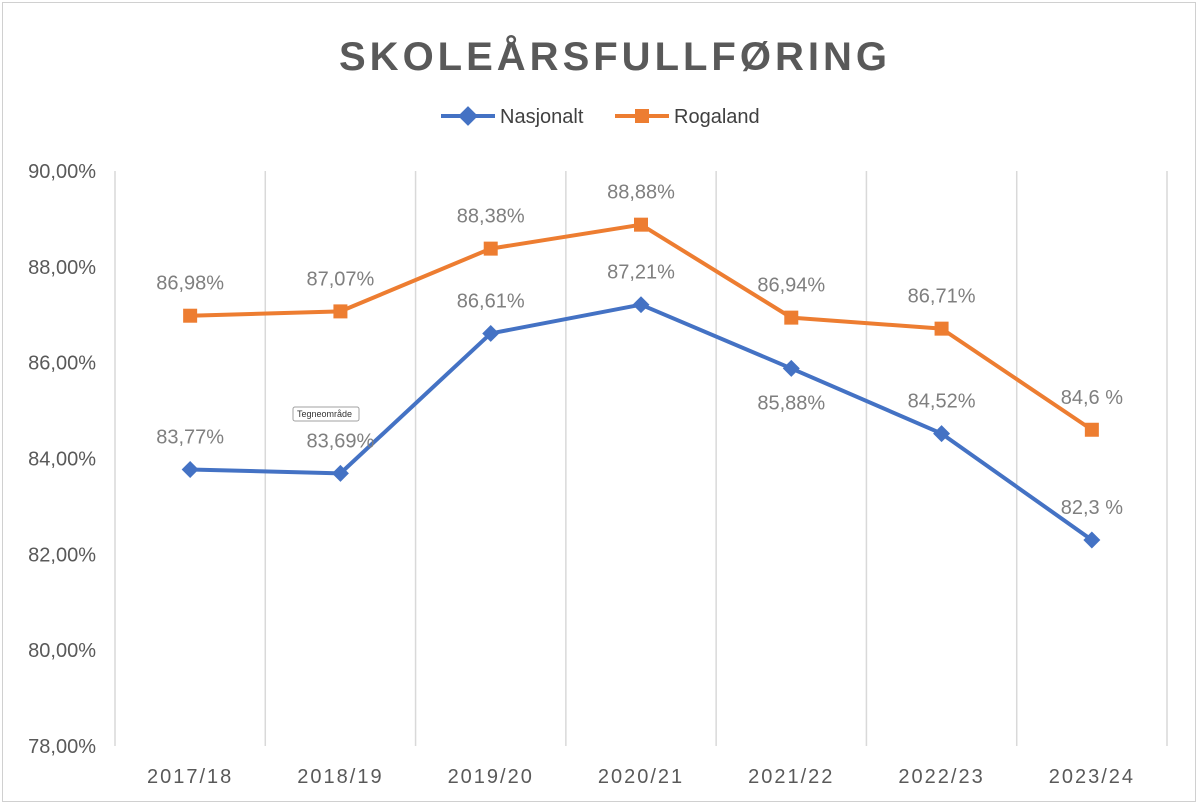 The width and height of the screenshot is (1200, 808). I want to click on data-label-rogaland: 86,71%, so click(942, 297).